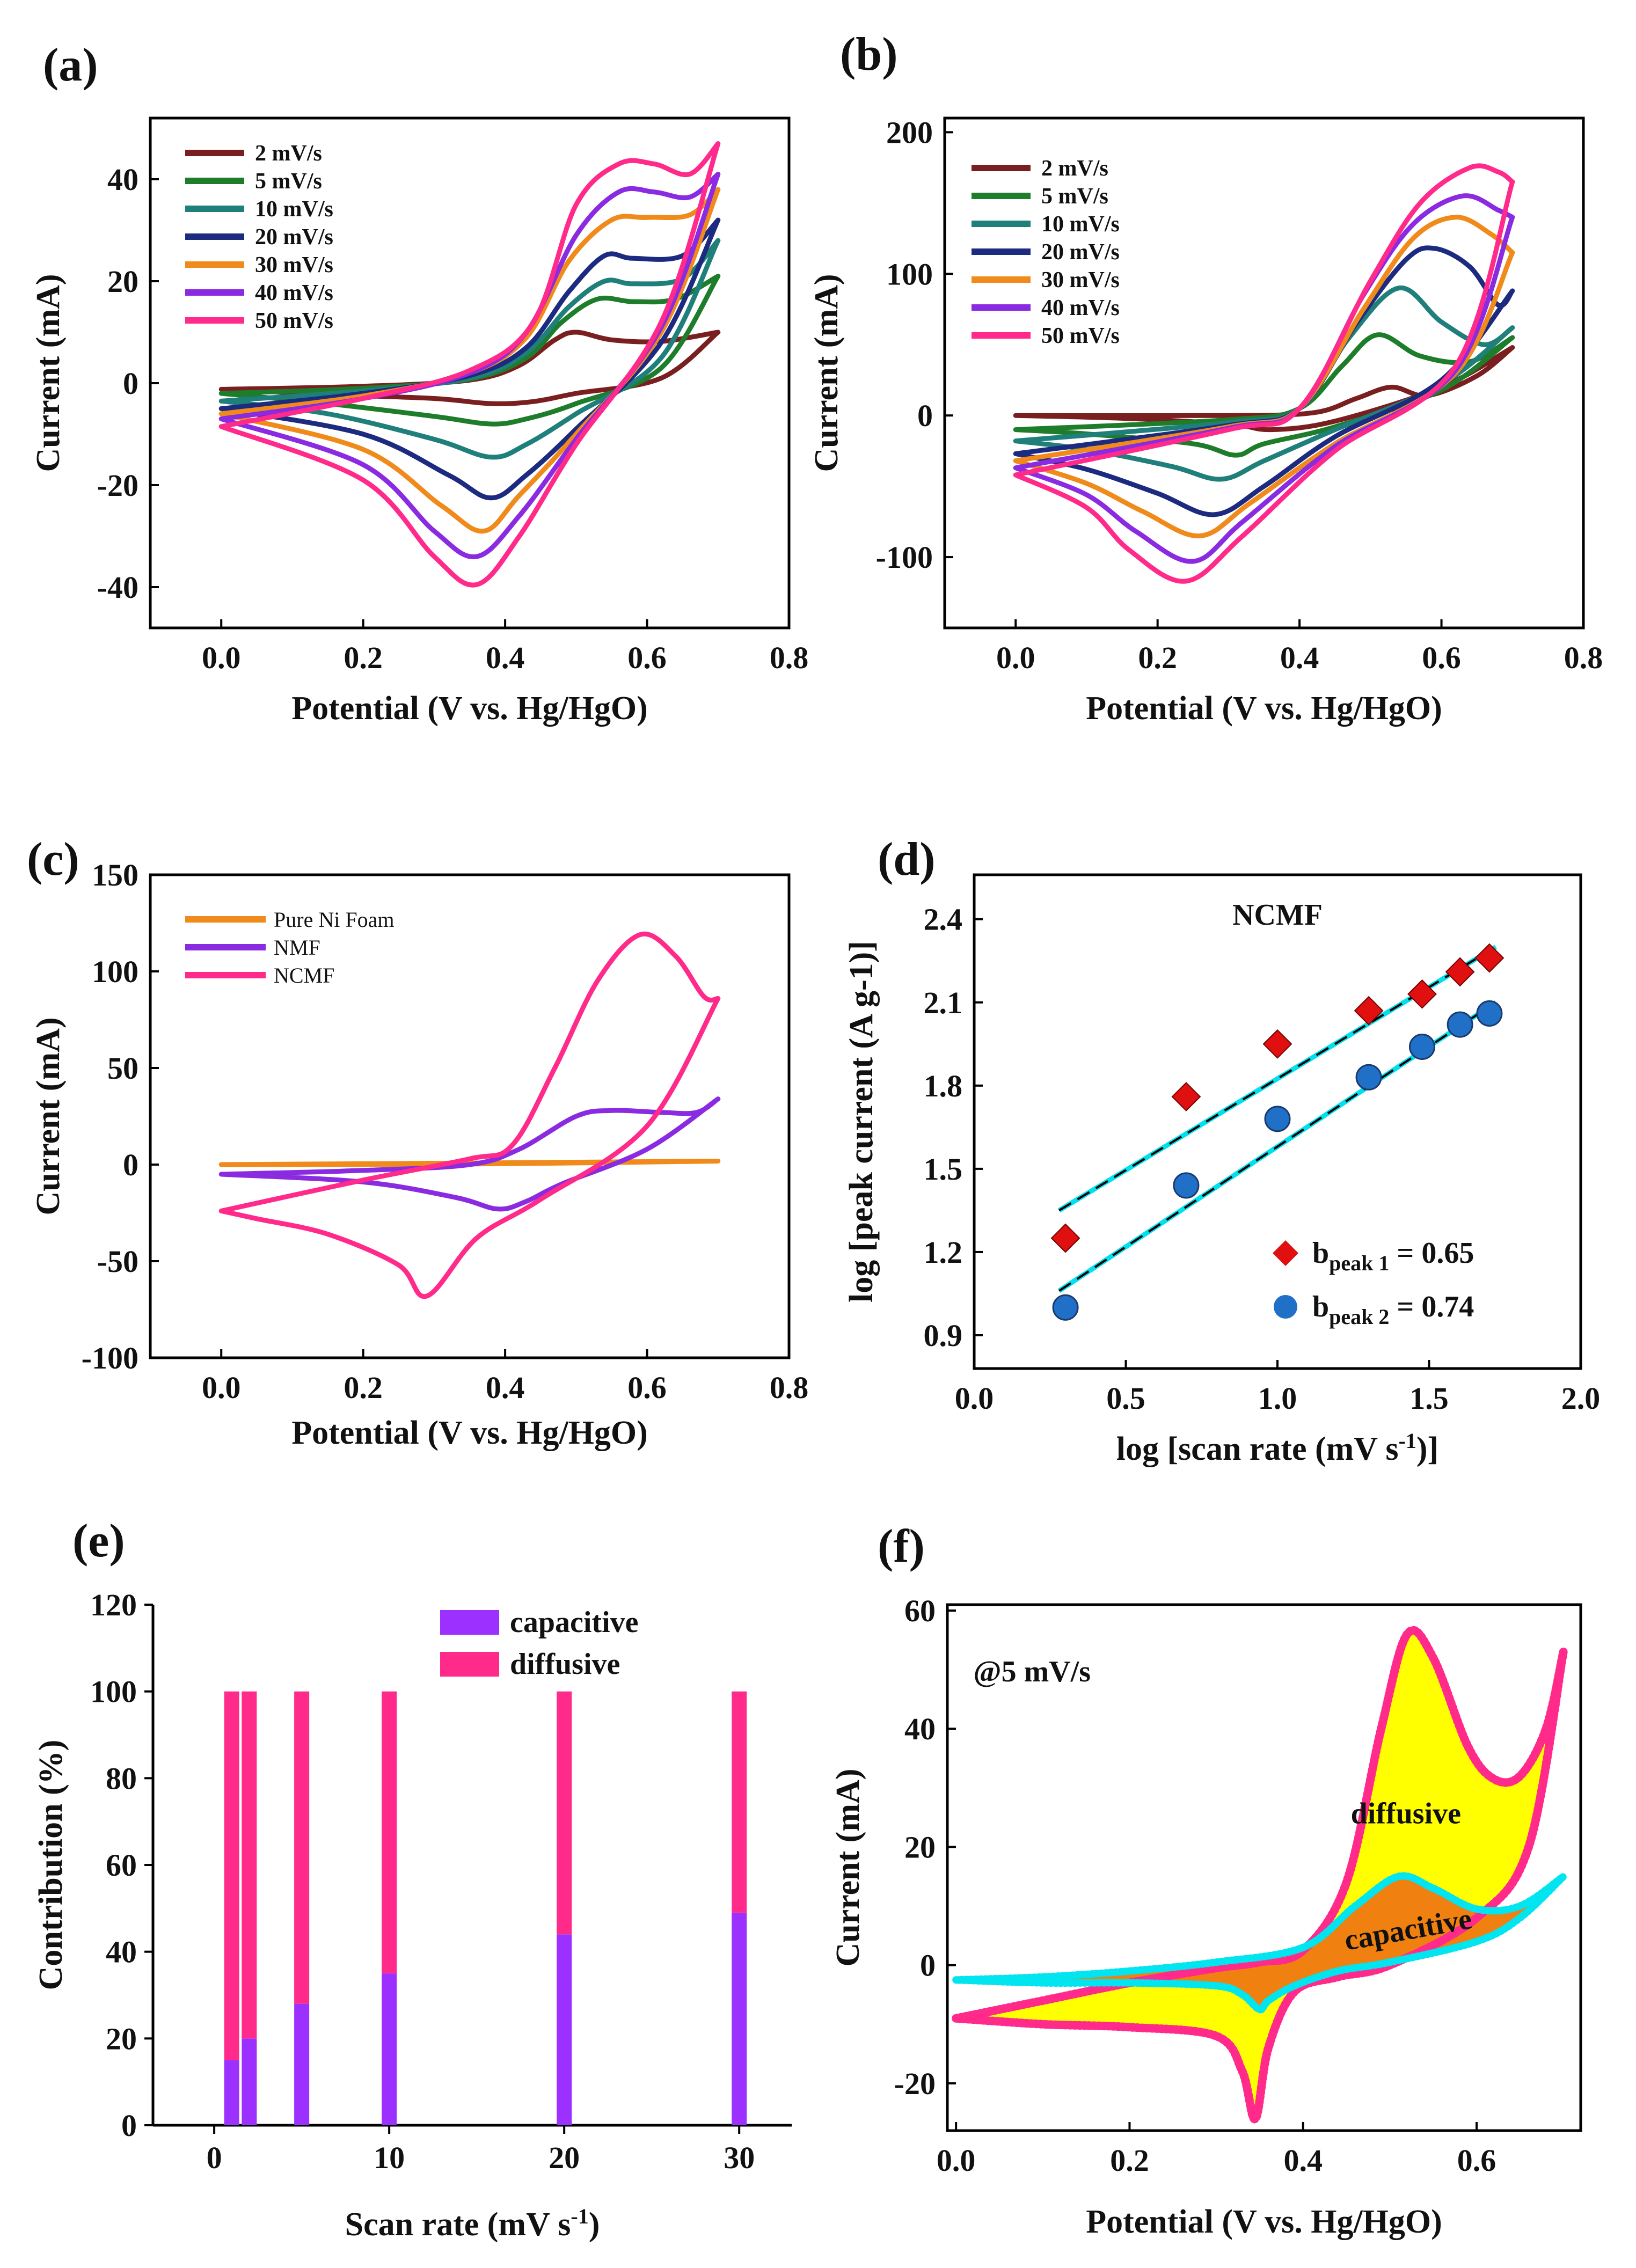 The height and width of the screenshot is (2268, 1636). Describe the element at coordinates (564, 2157) in the screenshot. I see `x-tick-label-e: 20` at that location.